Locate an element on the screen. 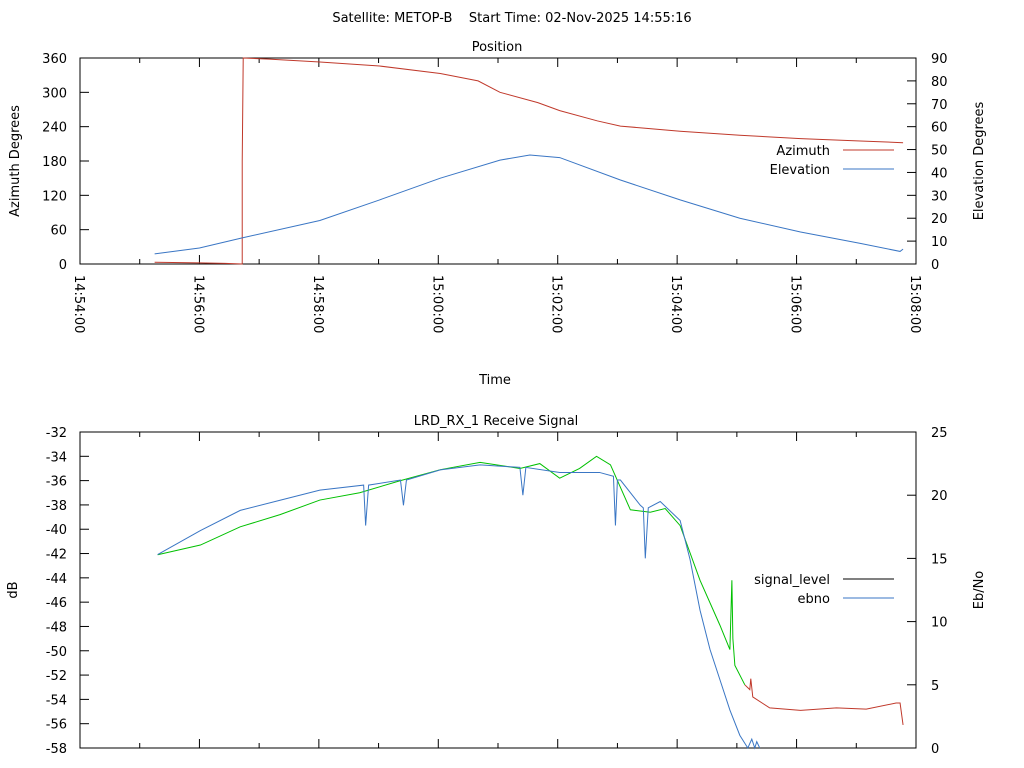 The image size is (1024, 768). y-tick-label: -44 is located at coordinates (56, 579).